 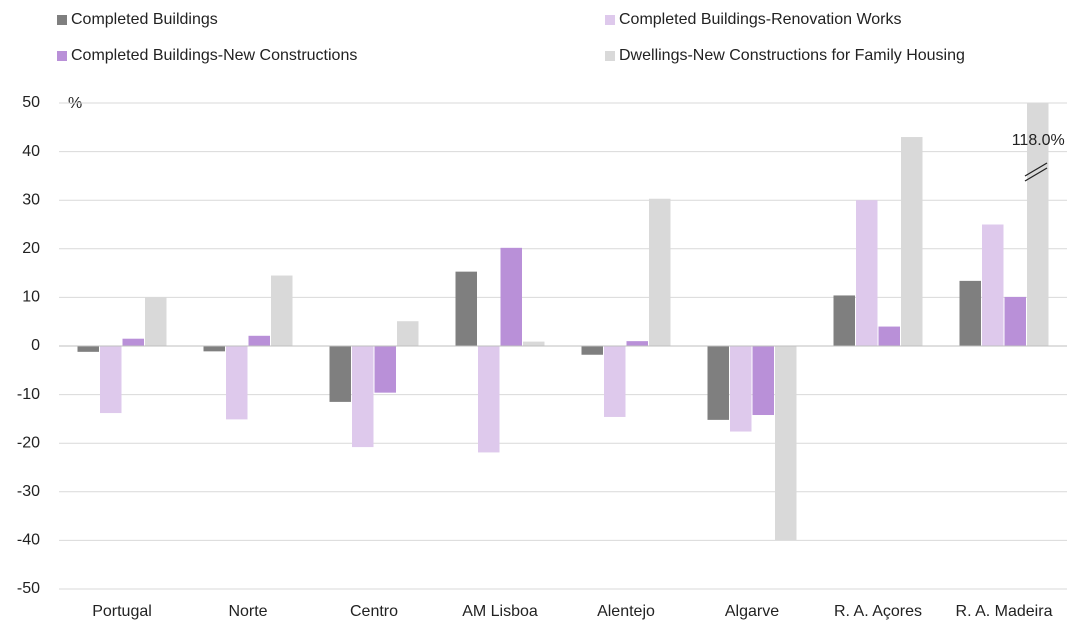 I want to click on x-tick-label: AM Lisboa, so click(x=500, y=611).